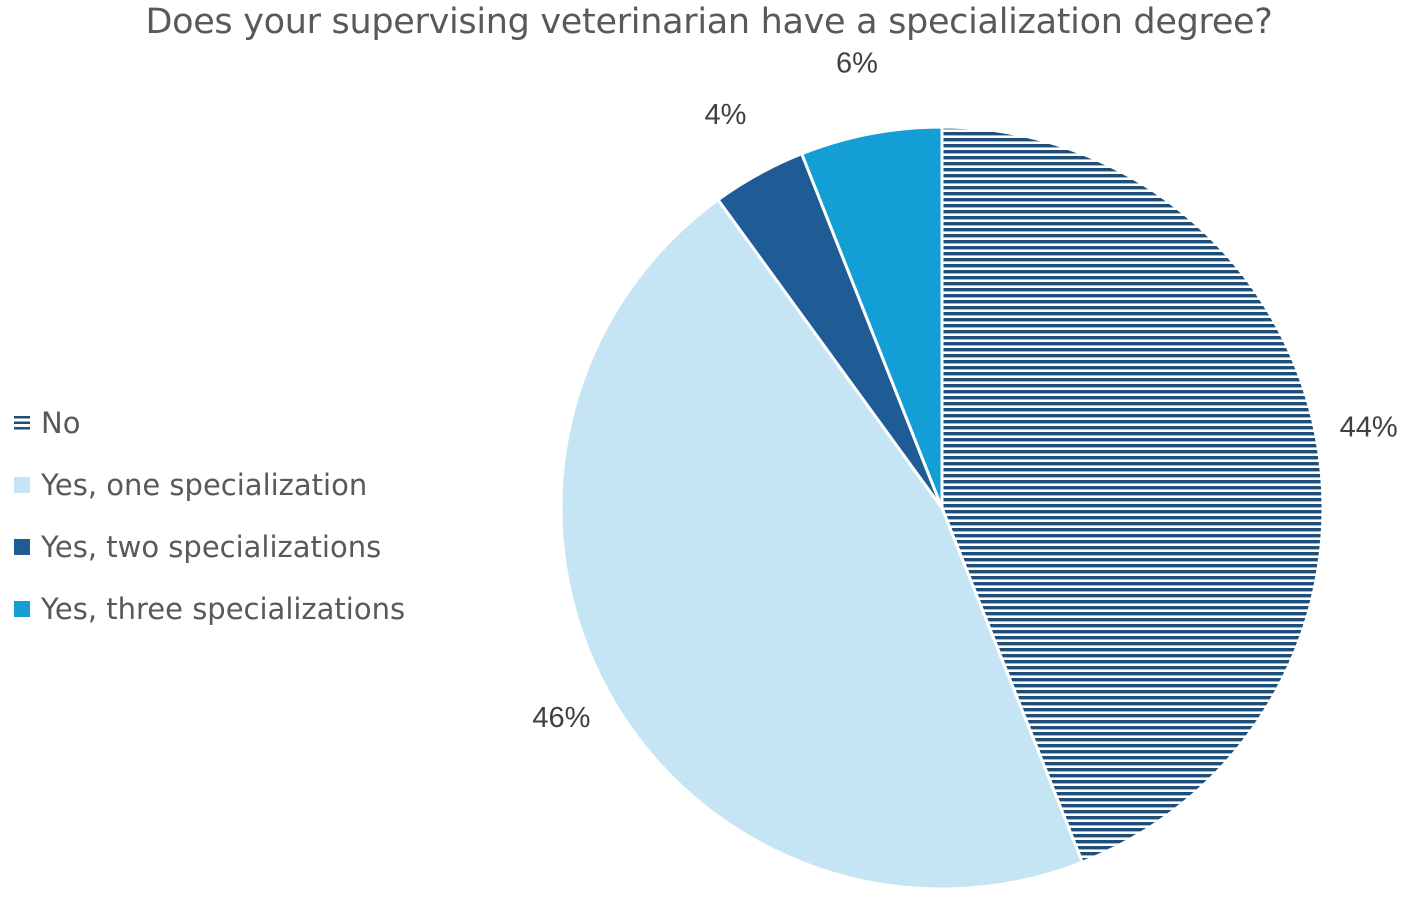 The image size is (1418, 898). I want to click on data-label-one-specialization: 46%, so click(561, 718).